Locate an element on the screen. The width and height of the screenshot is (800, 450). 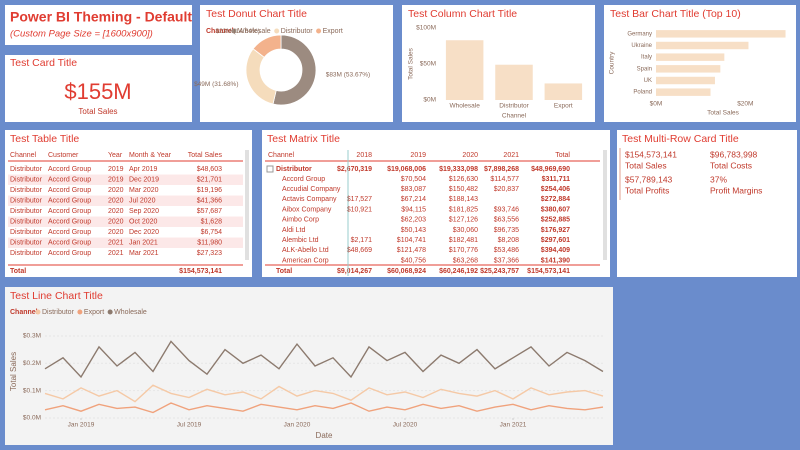
multi-row-label: Total Costs is located at coordinates (731, 165).